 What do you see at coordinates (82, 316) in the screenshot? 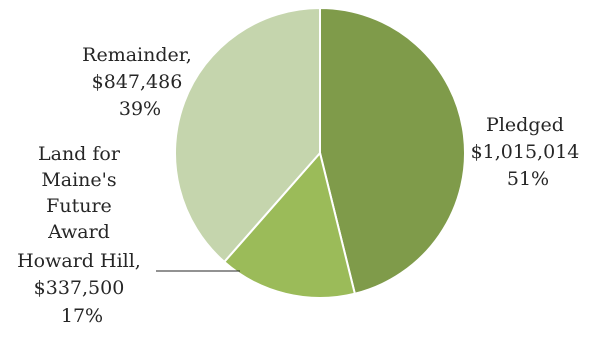
I see `label-howard-hill-line-7: 17%` at bounding box center [82, 316].